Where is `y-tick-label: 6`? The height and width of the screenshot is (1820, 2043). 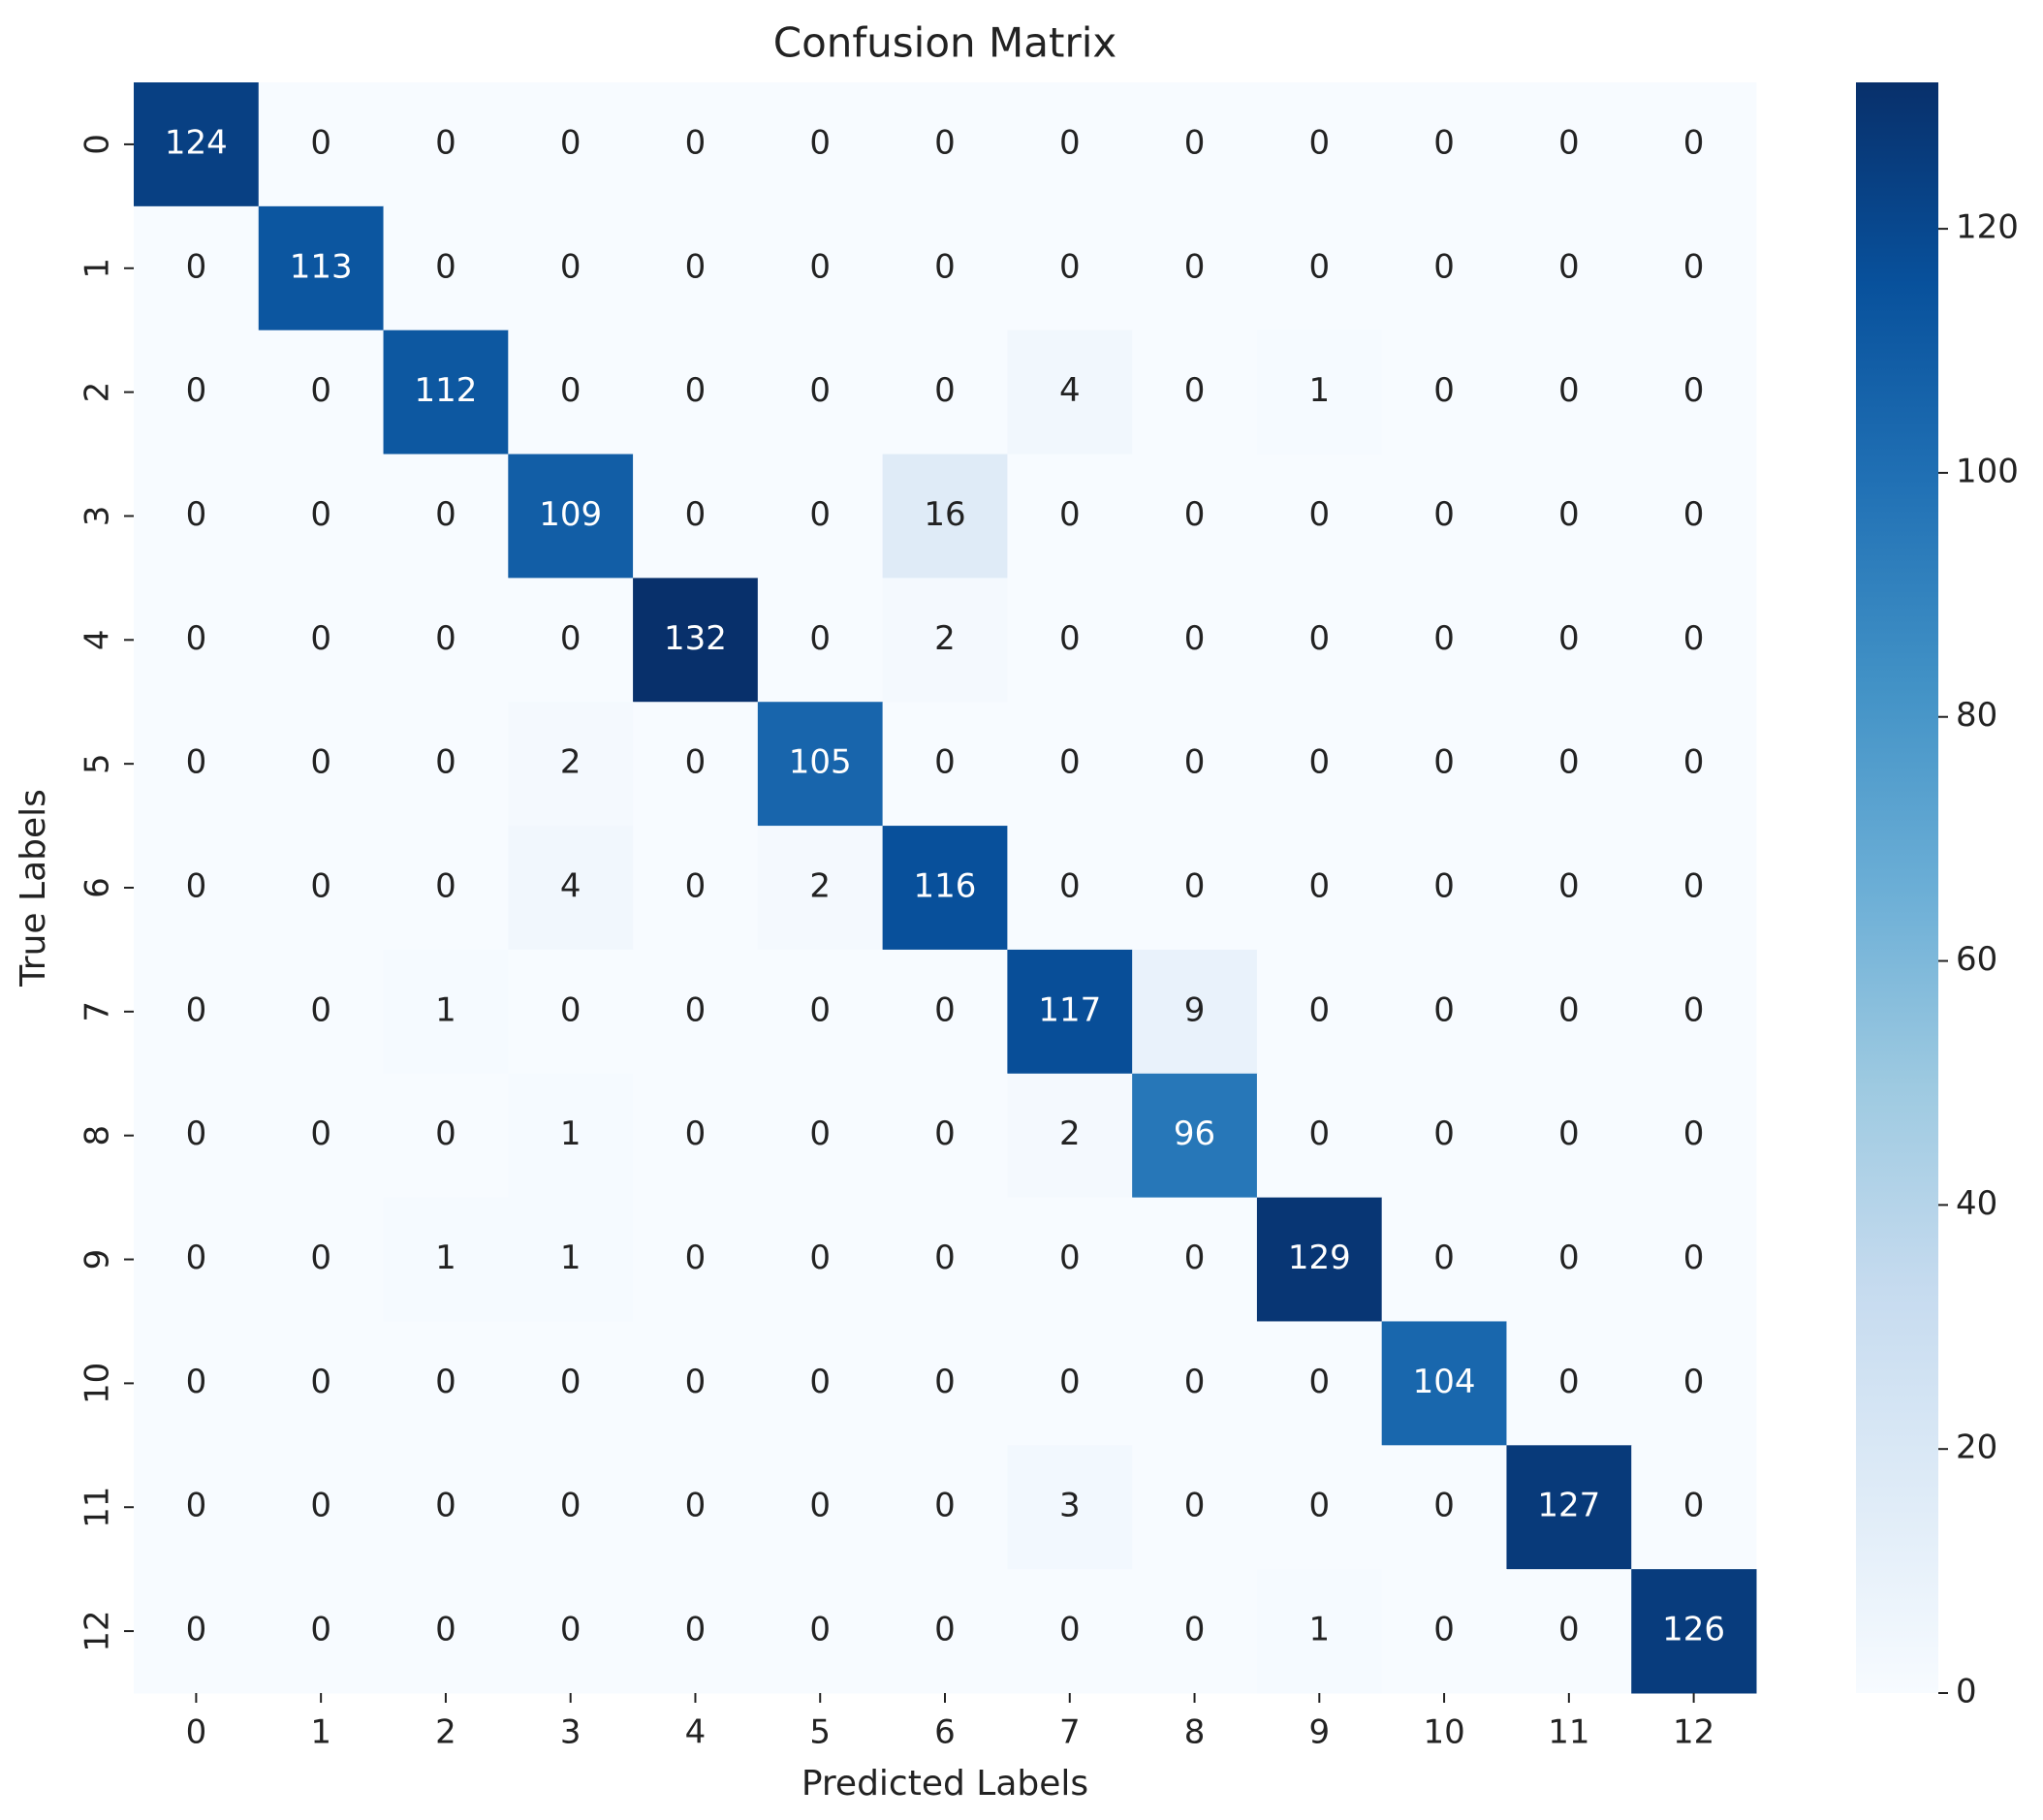
y-tick-label: 6 is located at coordinates (98, 888).